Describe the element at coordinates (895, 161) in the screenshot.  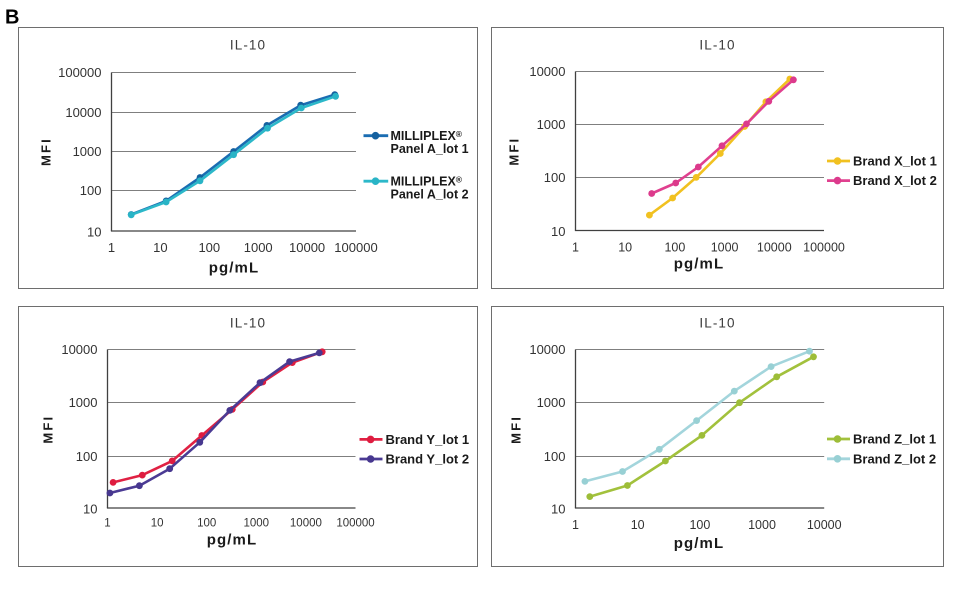
I see `svg-text: Brand X_lot 1` at that location.